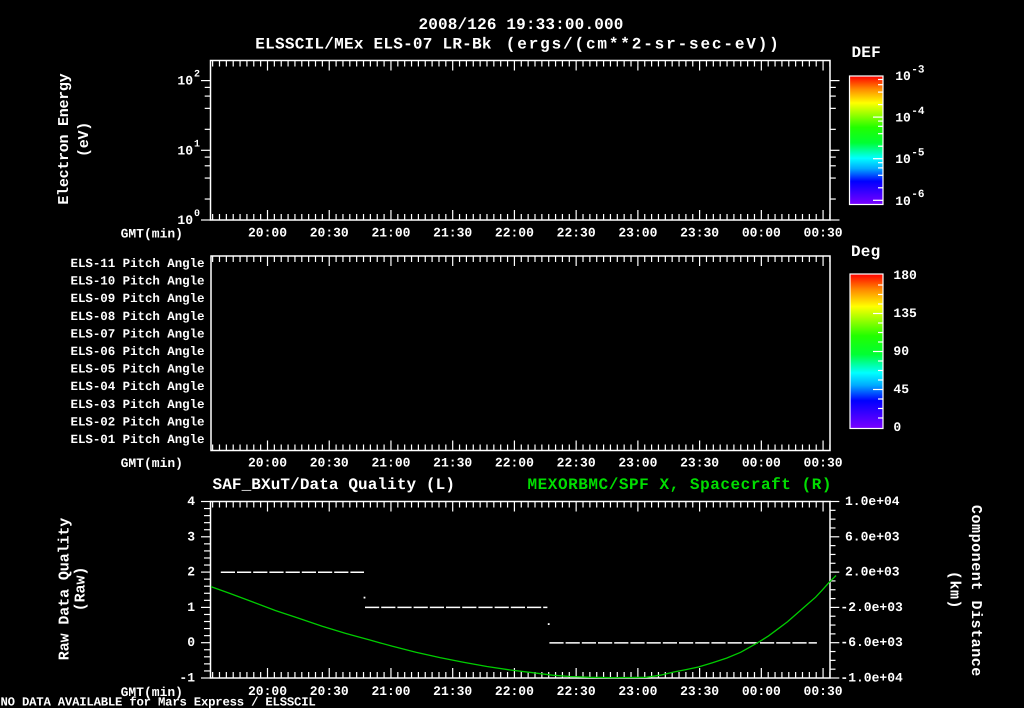  Describe the element at coordinates (81, 589) in the screenshot. I see `svg-text: (Raw)` at that location.